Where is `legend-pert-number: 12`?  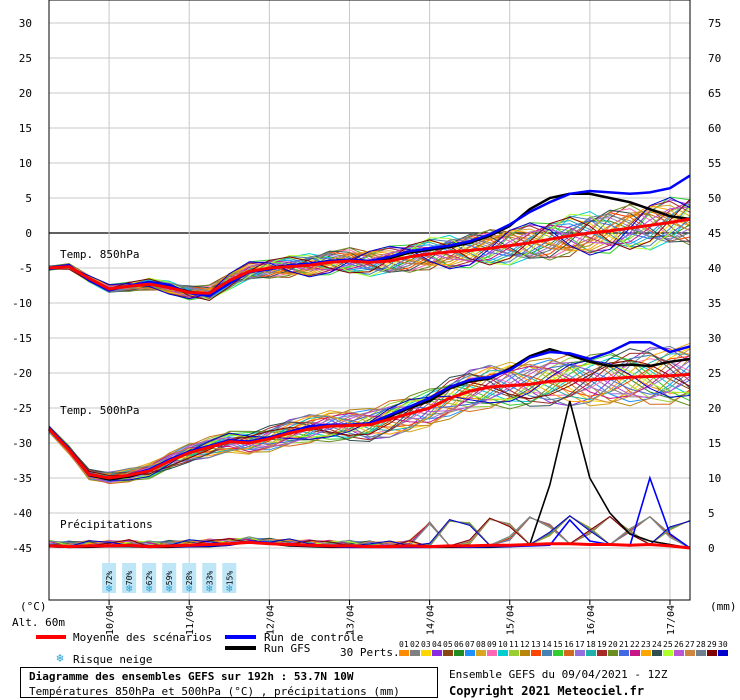
legend-pert-number: 12 is located at coordinates (525, 644).